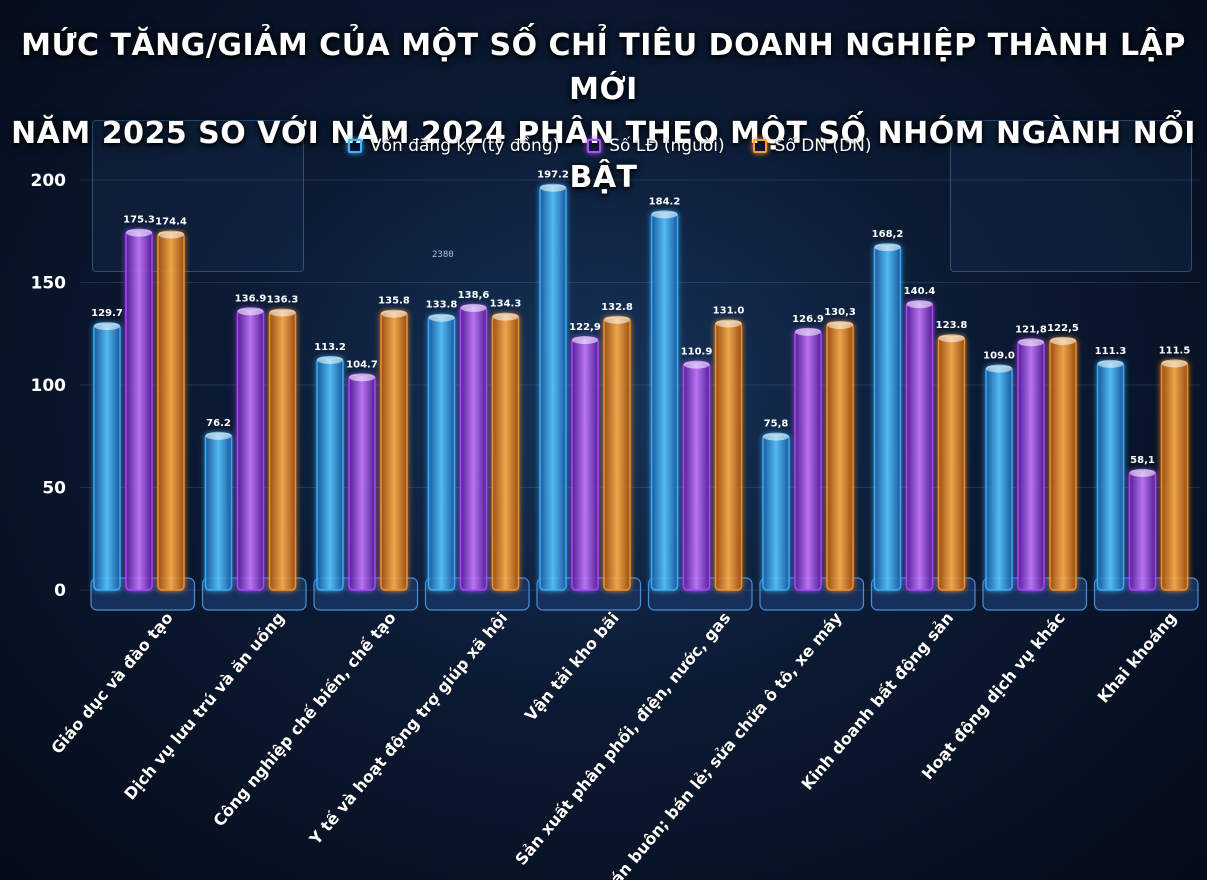 This screenshot has width=1207, height=880. What do you see at coordinates (656, 146) in the screenshot?
I see `legend-item-lao-dong: Số LĐ (người)` at bounding box center [656, 146].